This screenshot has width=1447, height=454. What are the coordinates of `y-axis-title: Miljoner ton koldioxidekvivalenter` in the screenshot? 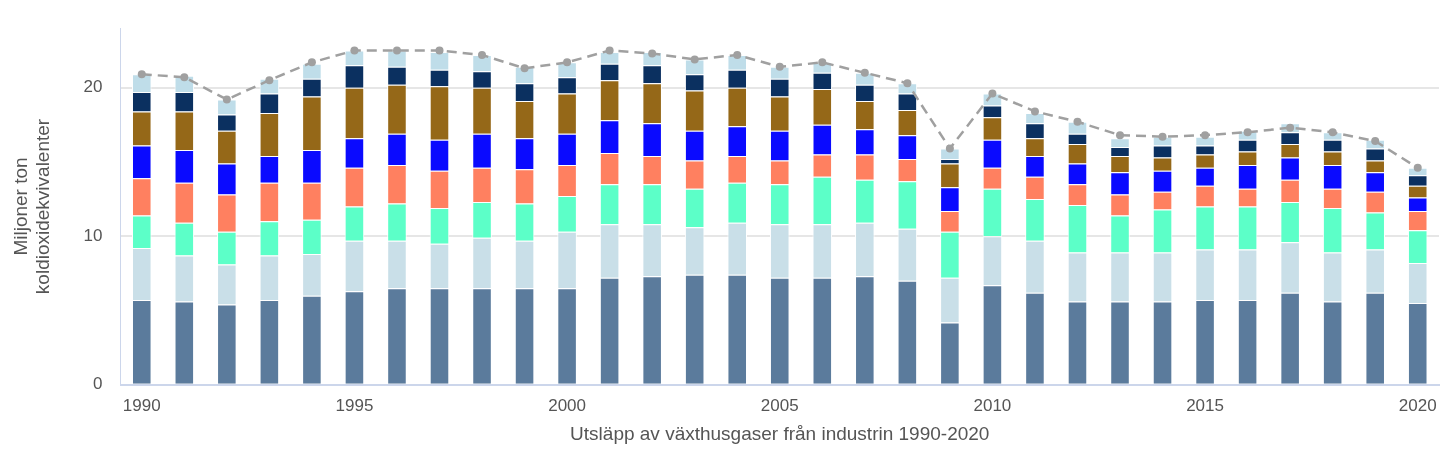 It's located at (31, 206).